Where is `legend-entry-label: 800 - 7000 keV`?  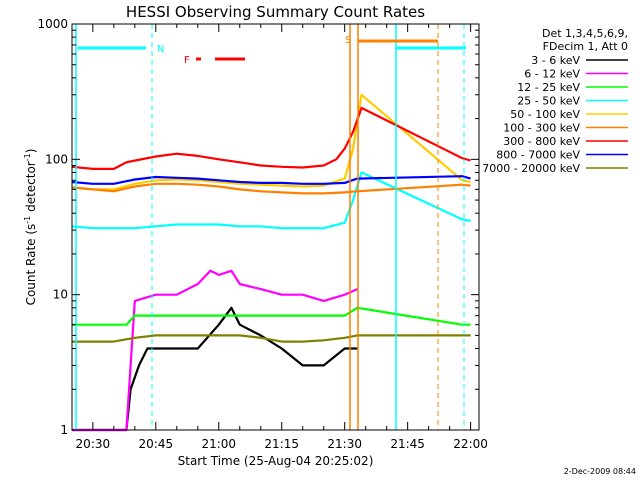
legend-entry-label: 800 - 7000 keV is located at coordinates (538, 155).